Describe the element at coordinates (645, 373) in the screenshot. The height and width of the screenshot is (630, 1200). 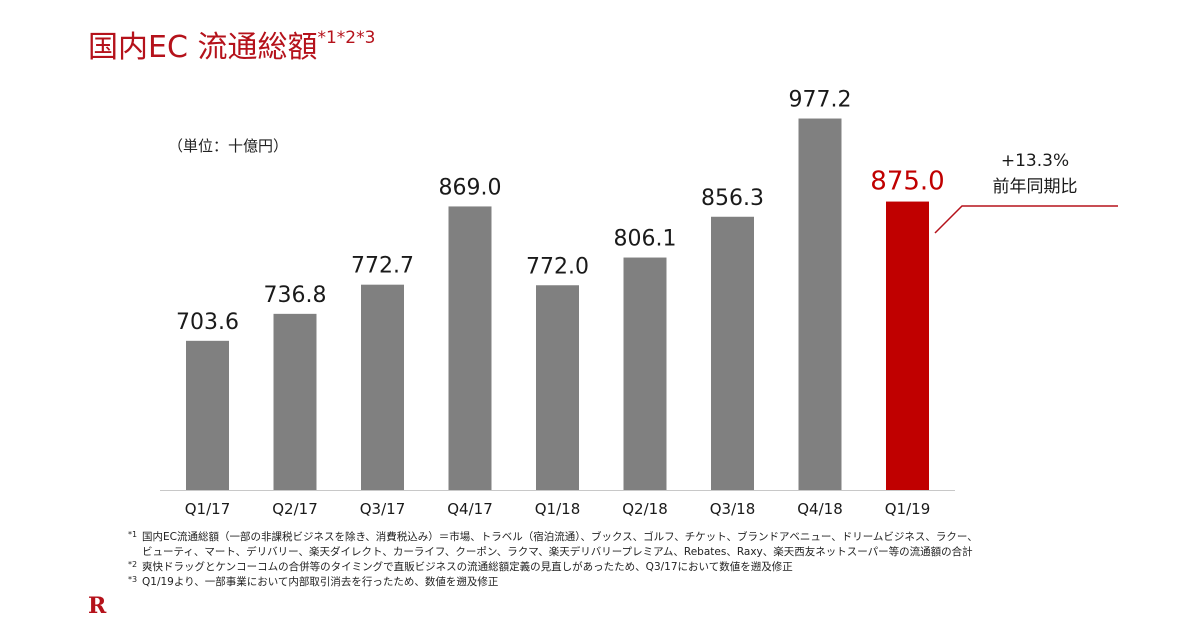
I see `bar-Q2/18` at that location.